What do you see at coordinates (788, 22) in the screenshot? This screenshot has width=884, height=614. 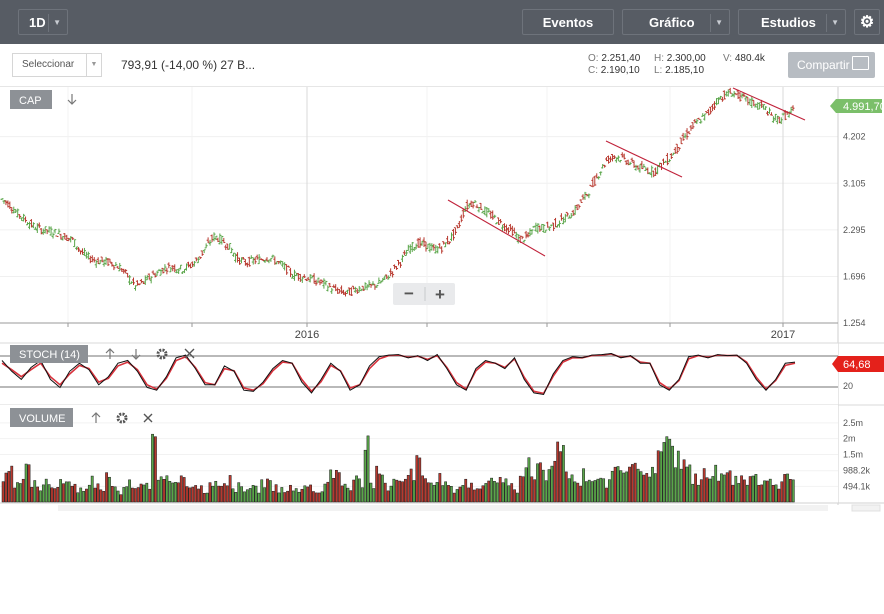 I see `studies-label: Estudios` at bounding box center [788, 22].